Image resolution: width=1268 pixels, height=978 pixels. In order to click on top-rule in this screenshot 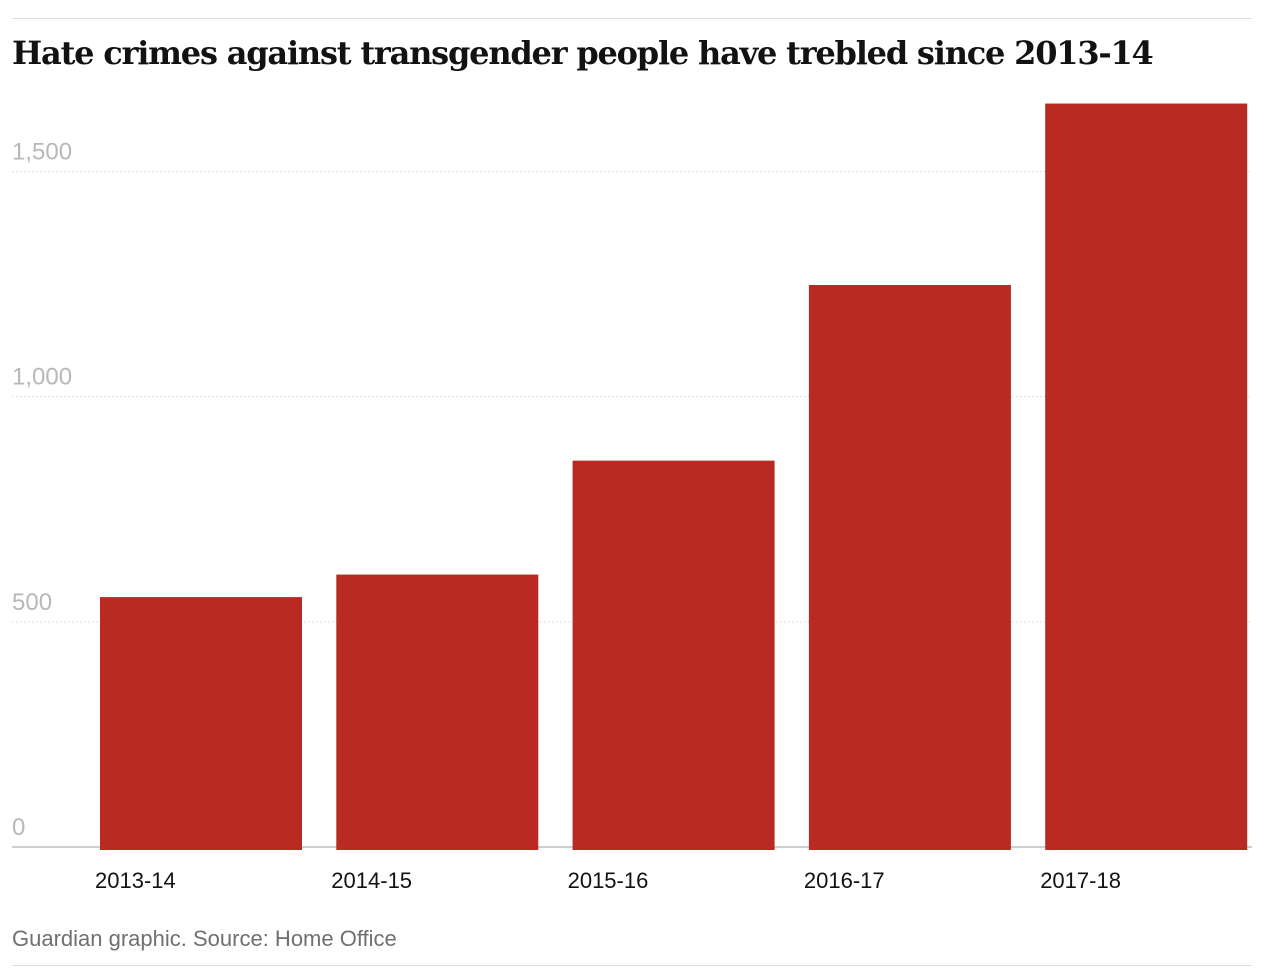, I will do `click(632, 18)`.